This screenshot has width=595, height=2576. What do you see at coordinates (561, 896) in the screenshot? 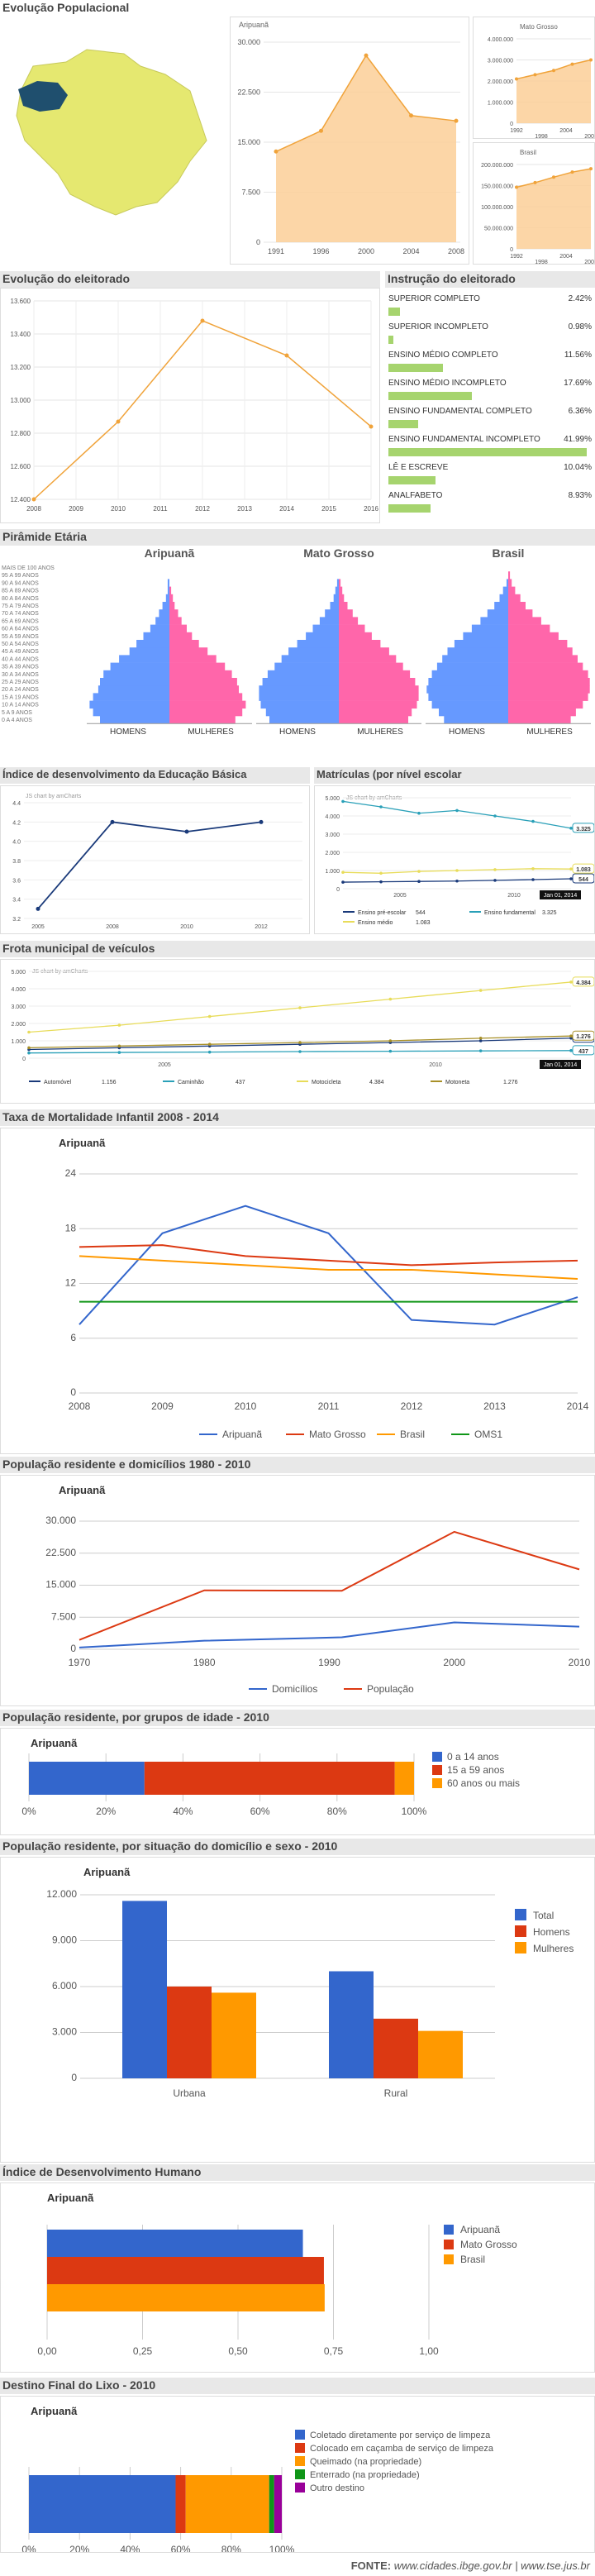
I see `matriculas-date-flag: Jan 01, 2014` at bounding box center [561, 896].